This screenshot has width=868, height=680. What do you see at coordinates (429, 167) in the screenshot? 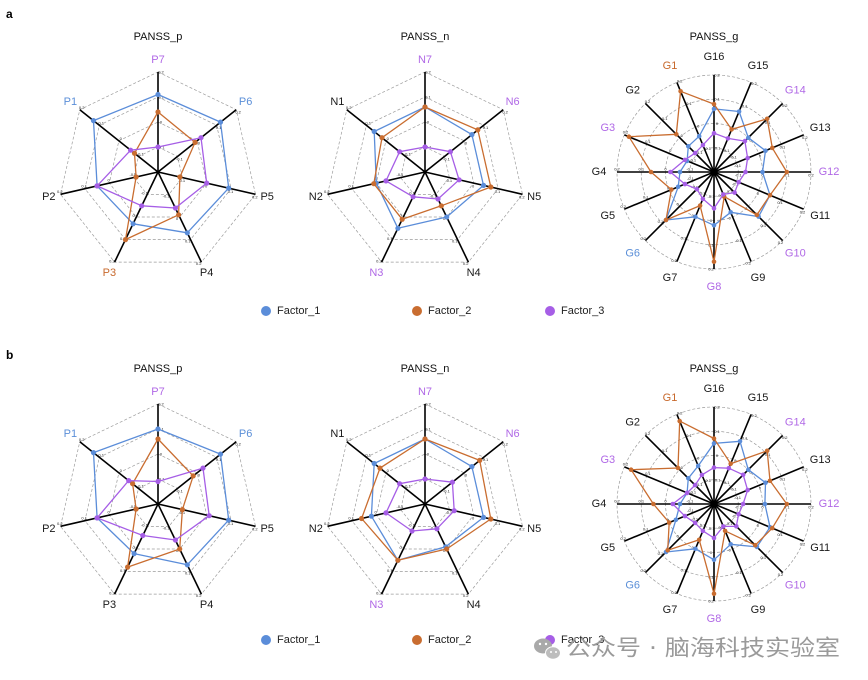
I see `series-line` at bounding box center [429, 167].